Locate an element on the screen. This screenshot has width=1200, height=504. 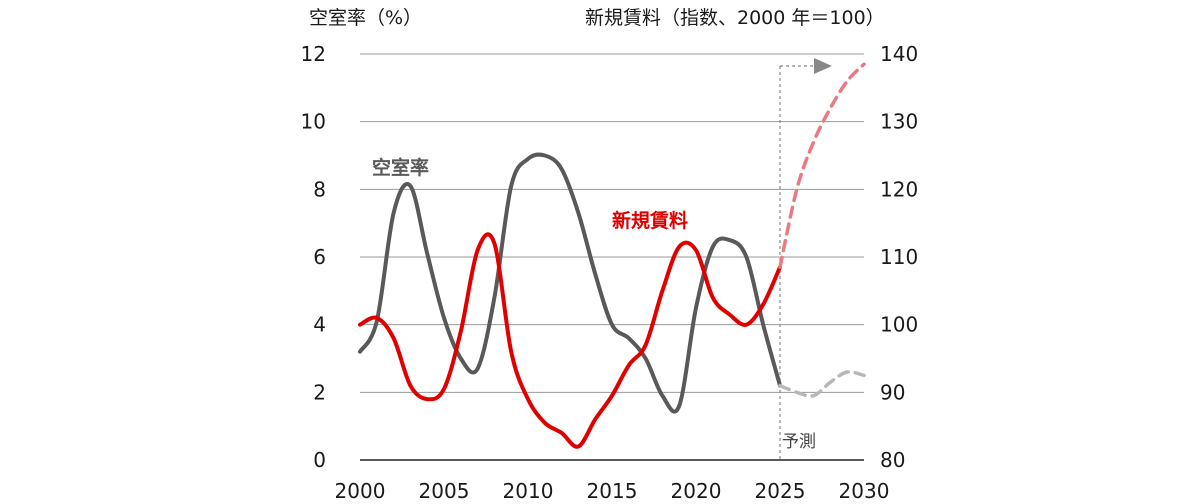
left-tick-label: 4 is located at coordinates (319, 325).